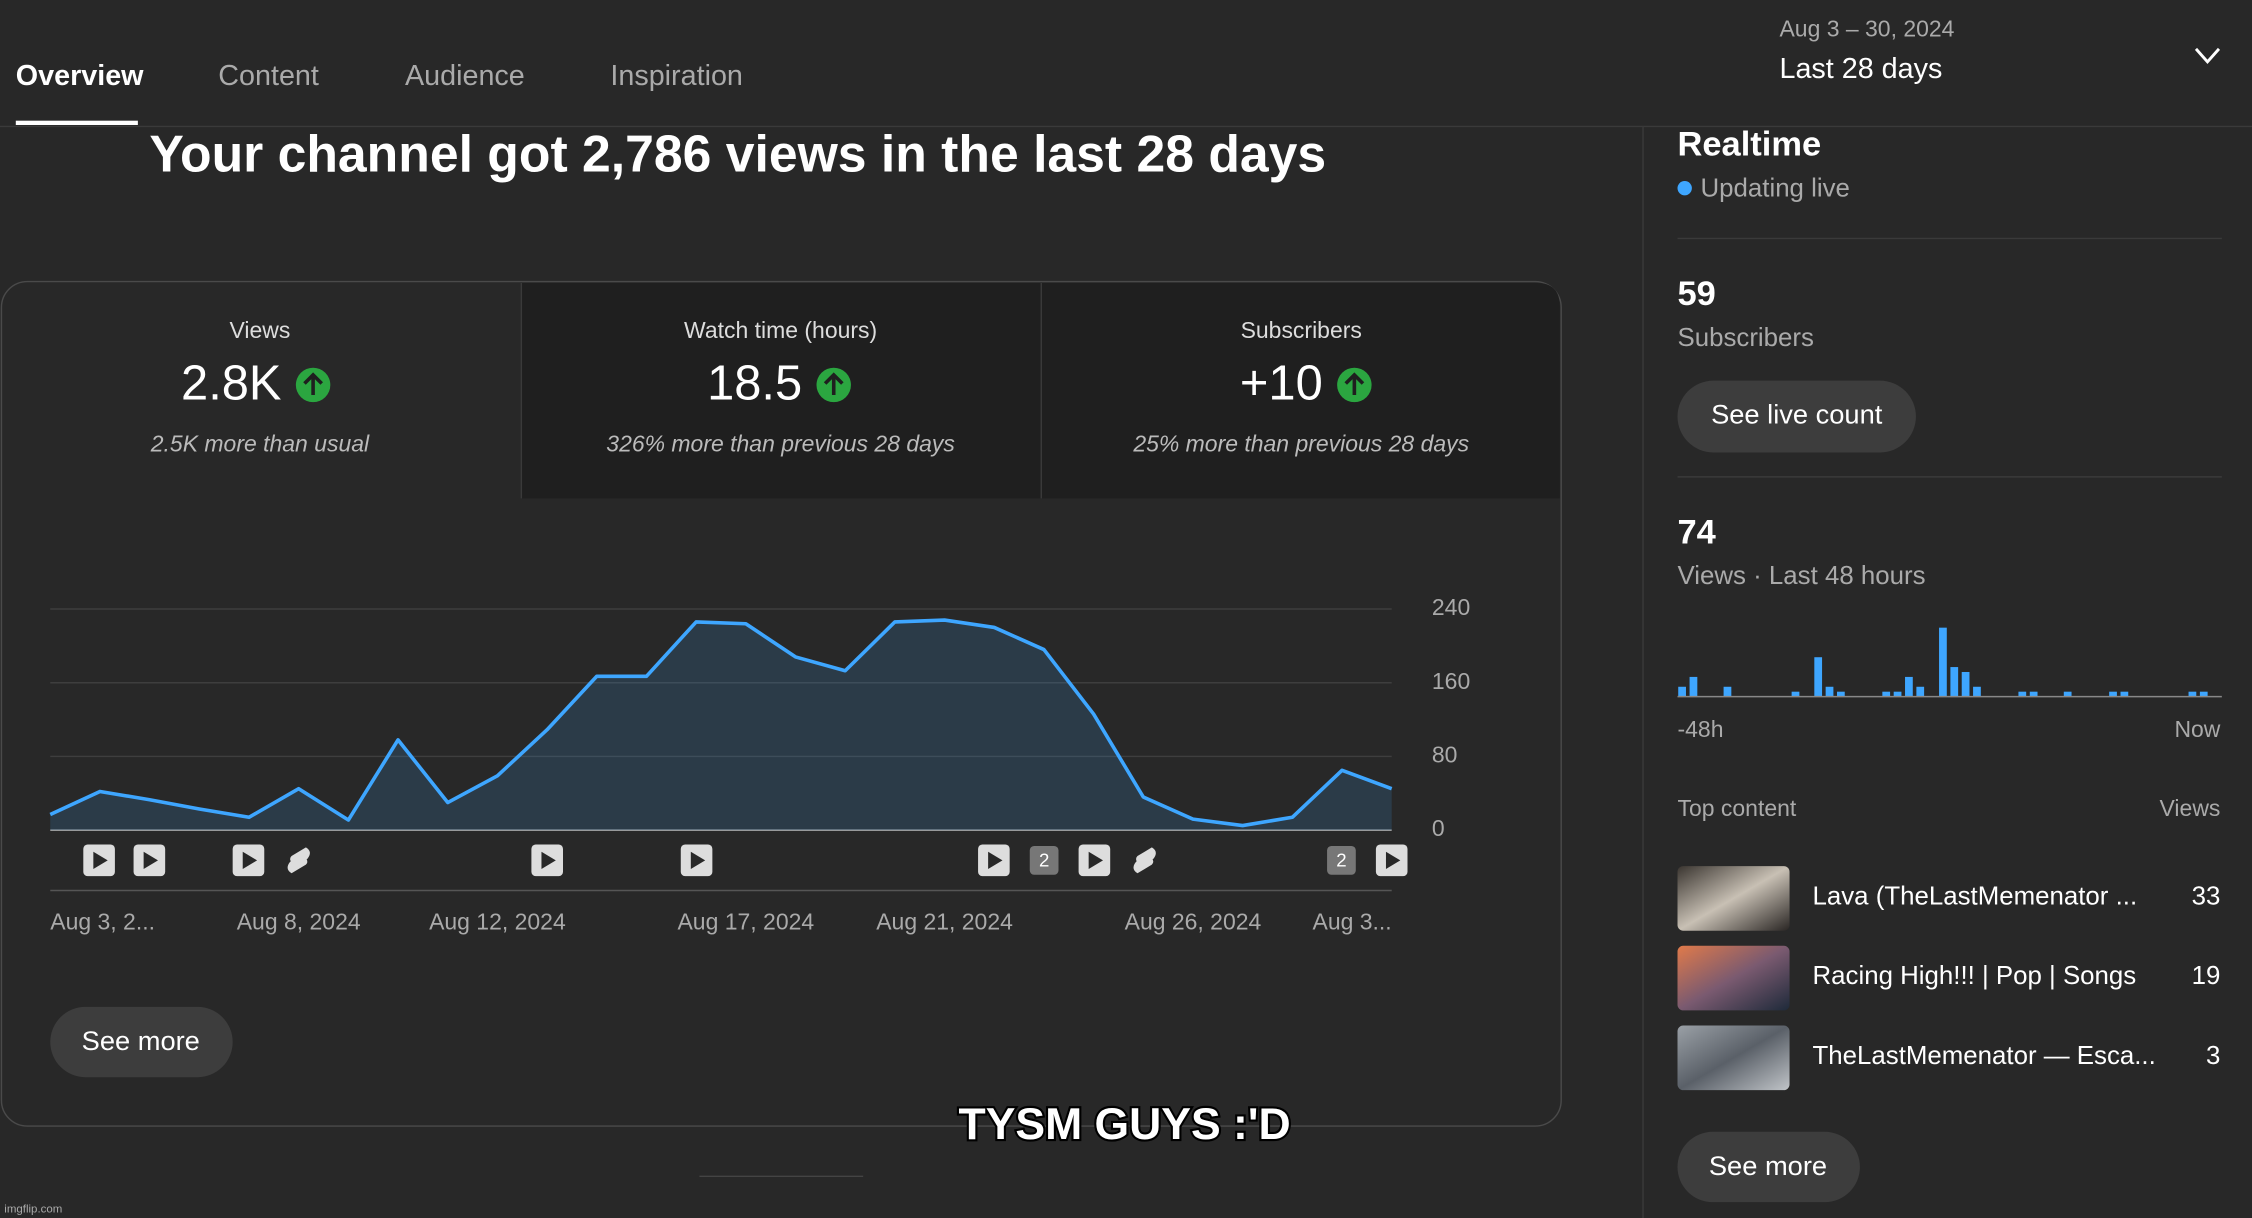 The width and height of the screenshot is (2252, 1218). Describe the element at coordinates (268, 76) in the screenshot. I see `tab: Content` at that location.